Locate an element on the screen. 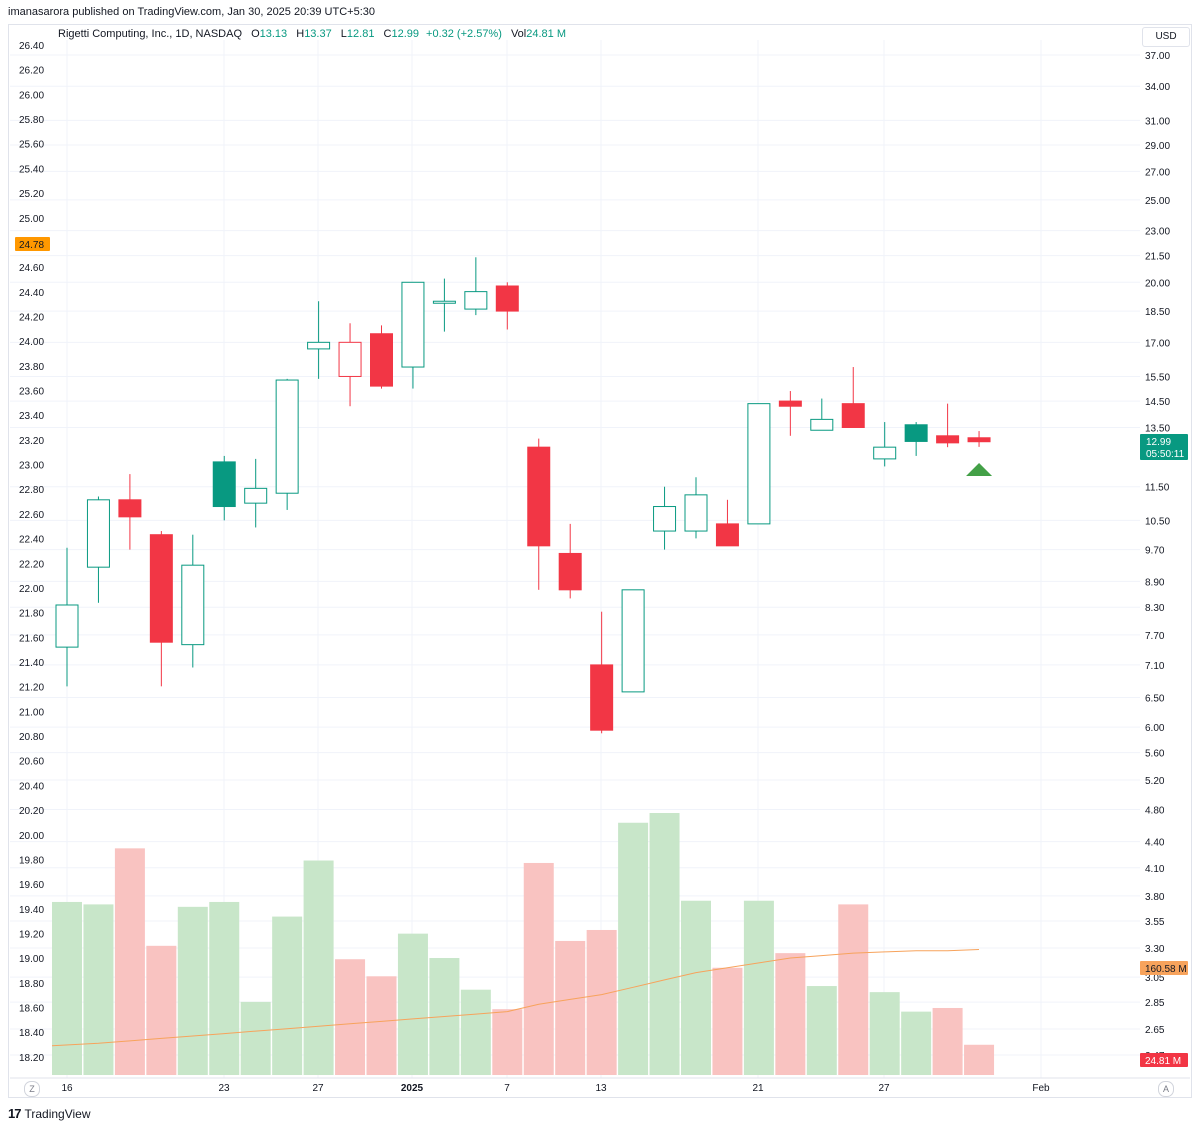 This screenshot has width=1200, height=1128. change-value: +0.32 (+2.57%) is located at coordinates (464, 34).